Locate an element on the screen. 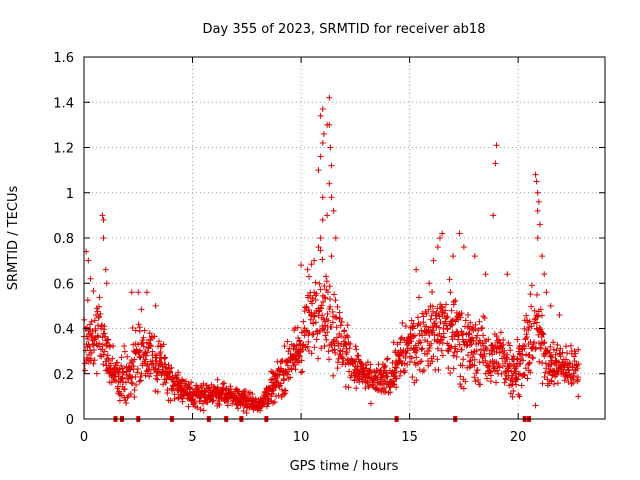 This screenshot has height=480, width=640. y-tick-label: 1.2 is located at coordinates (63, 149).